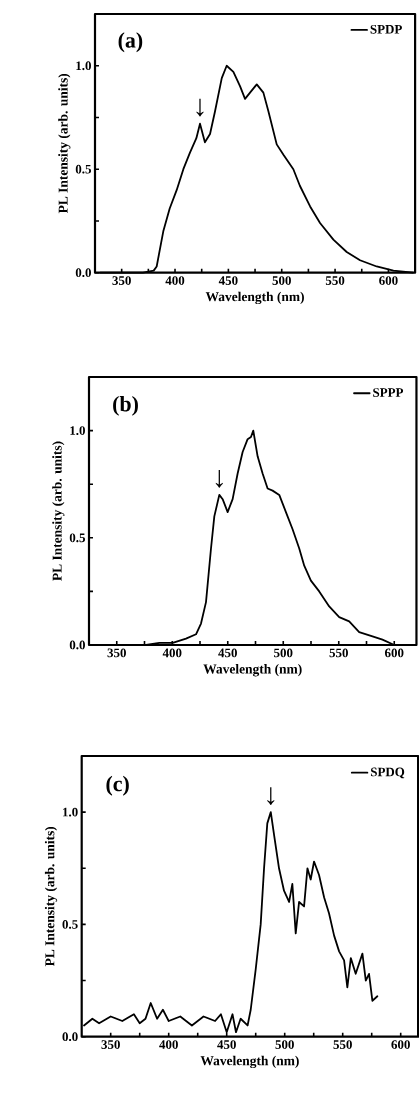 The height and width of the screenshot is (1101, 419). What do you see at coordinates (386, 29) in the screenshot?
I see `legend-label: SPDP` at bounding box center [386, 29].